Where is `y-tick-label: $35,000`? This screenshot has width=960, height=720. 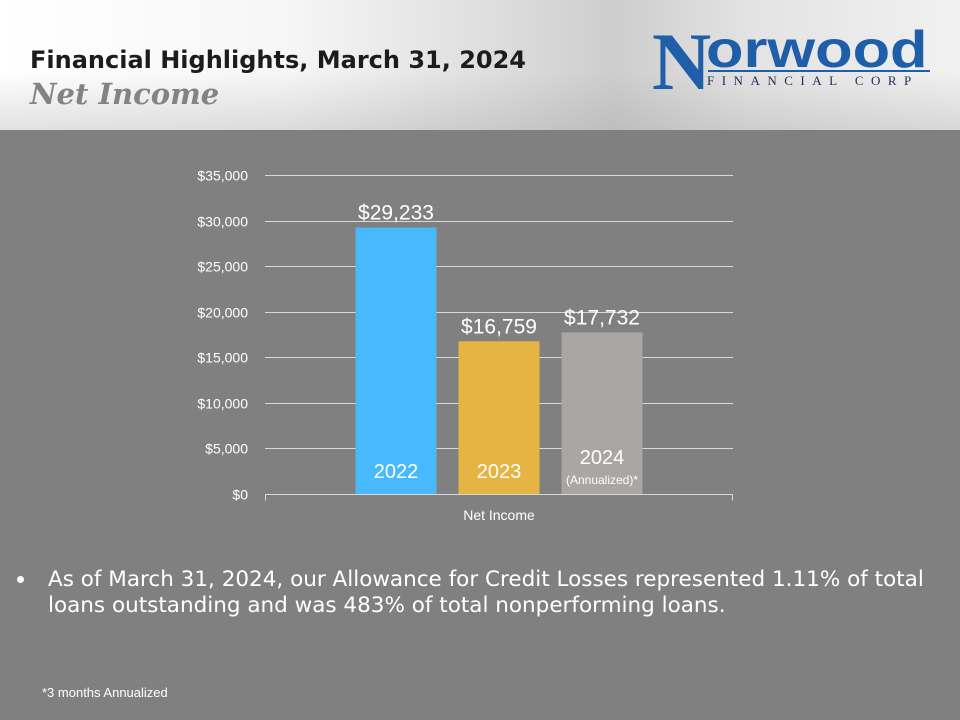
y-tick-label: $35,000 is located at coordinates (222, 176).